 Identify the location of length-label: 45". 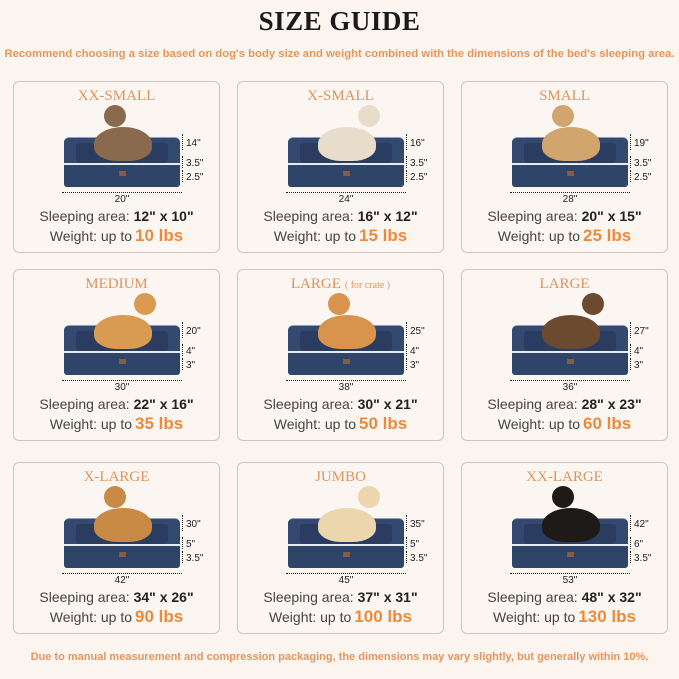
(346, 580).